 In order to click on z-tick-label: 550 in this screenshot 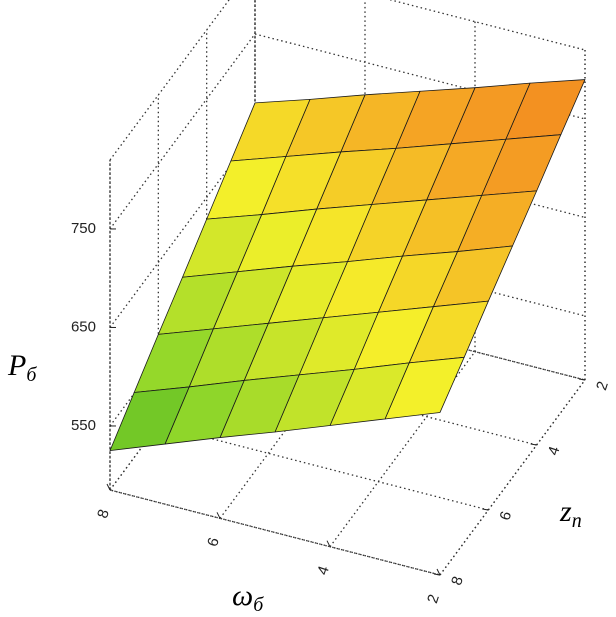, I will do `click(83, 425)`.